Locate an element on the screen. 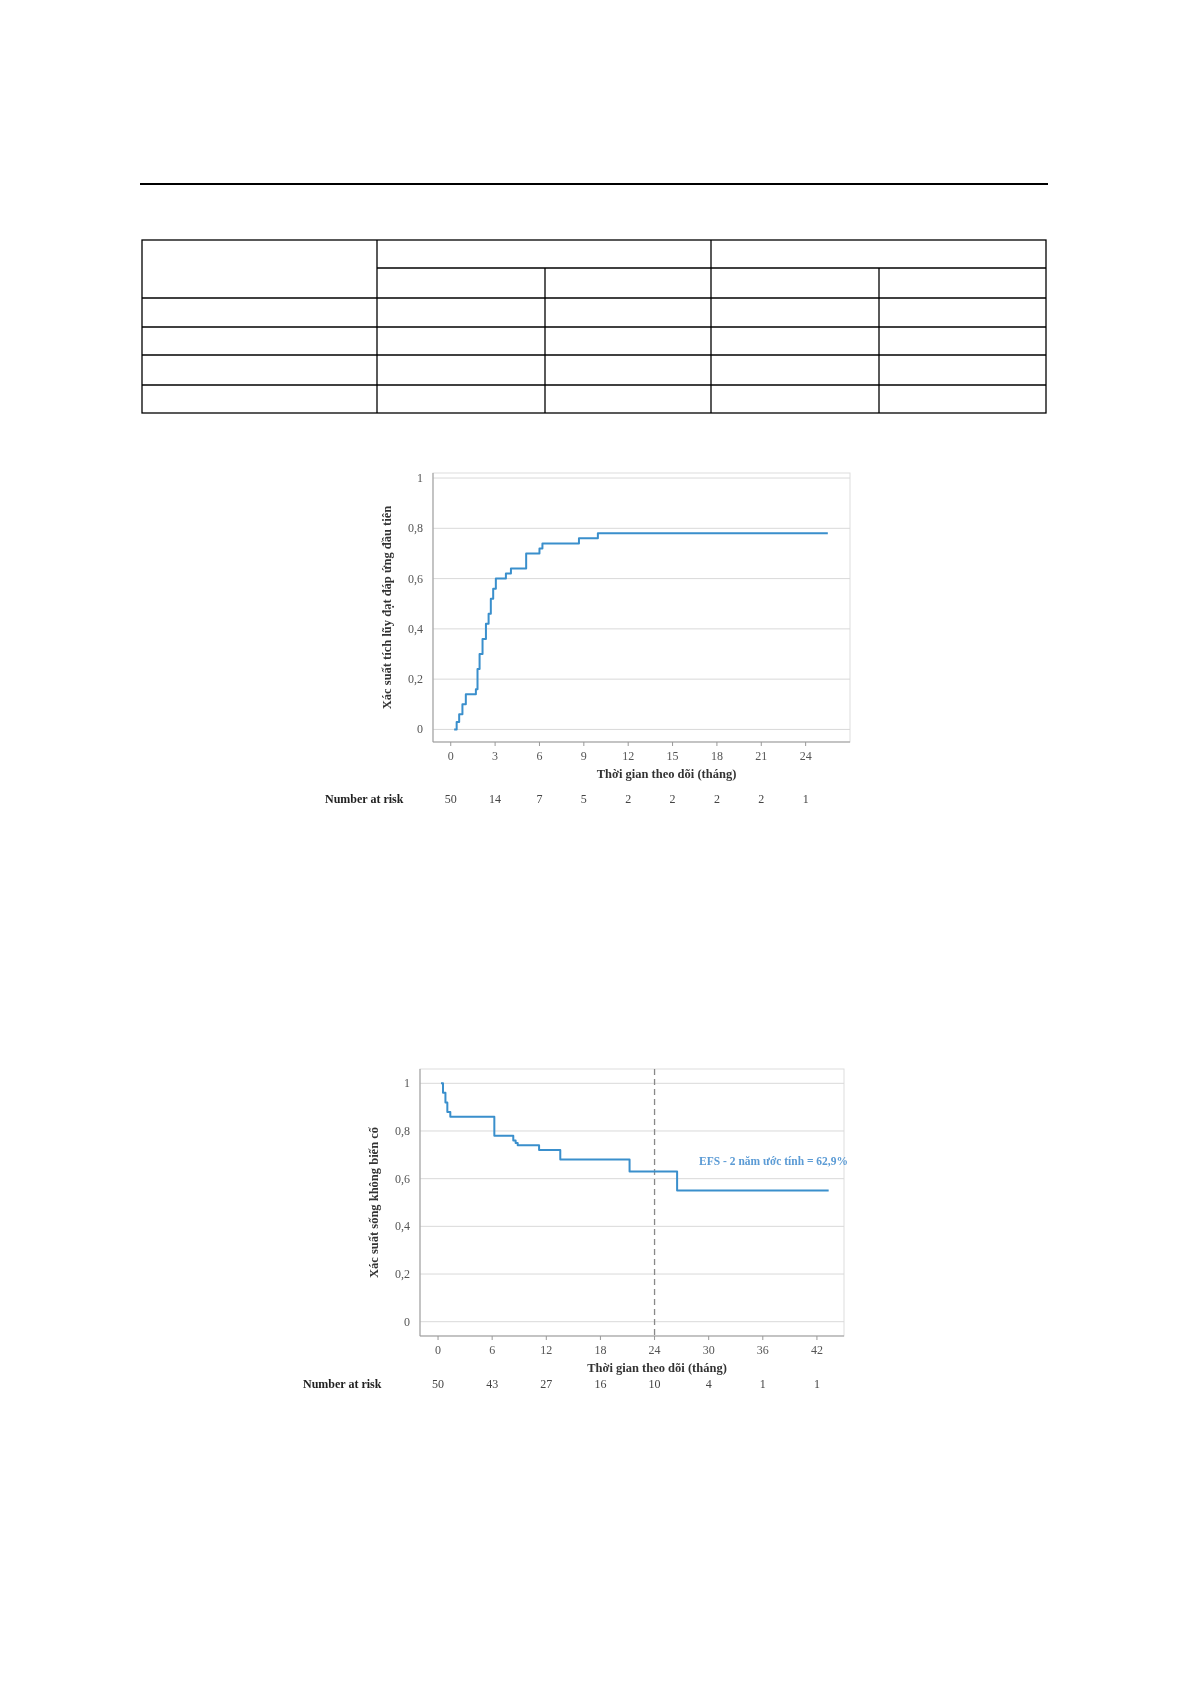 The height and width of the screenshot is (1686, 1192). text: 4 is located at coordinates (708, 1384).